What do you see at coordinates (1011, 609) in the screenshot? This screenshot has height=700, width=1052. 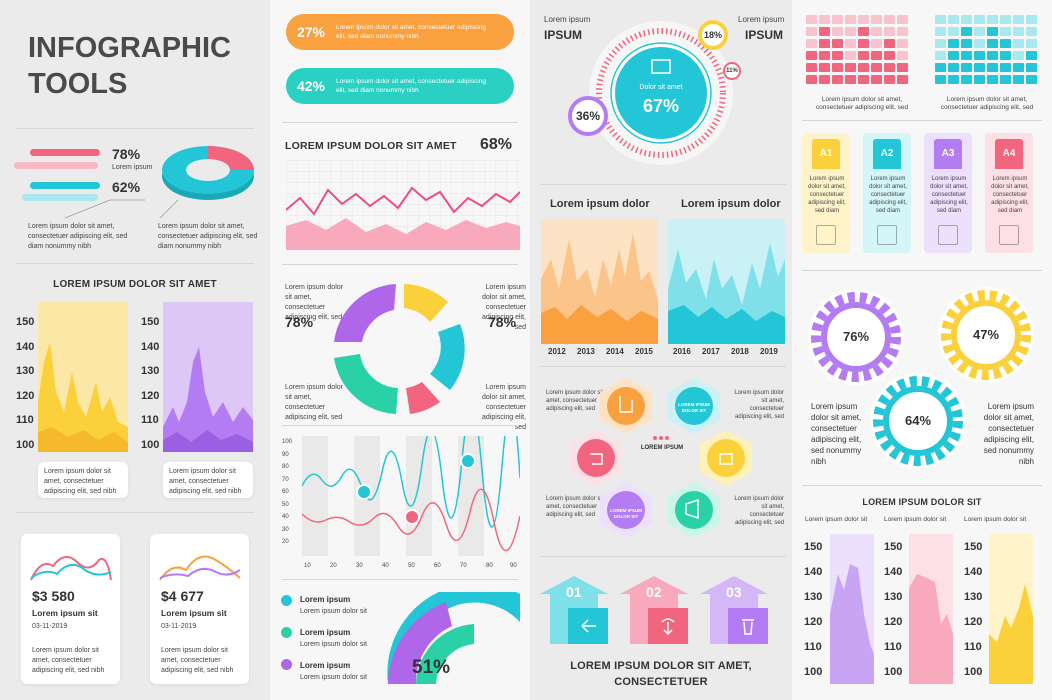 I see `yellow-mini-area` at bounding box center [1011, 609].